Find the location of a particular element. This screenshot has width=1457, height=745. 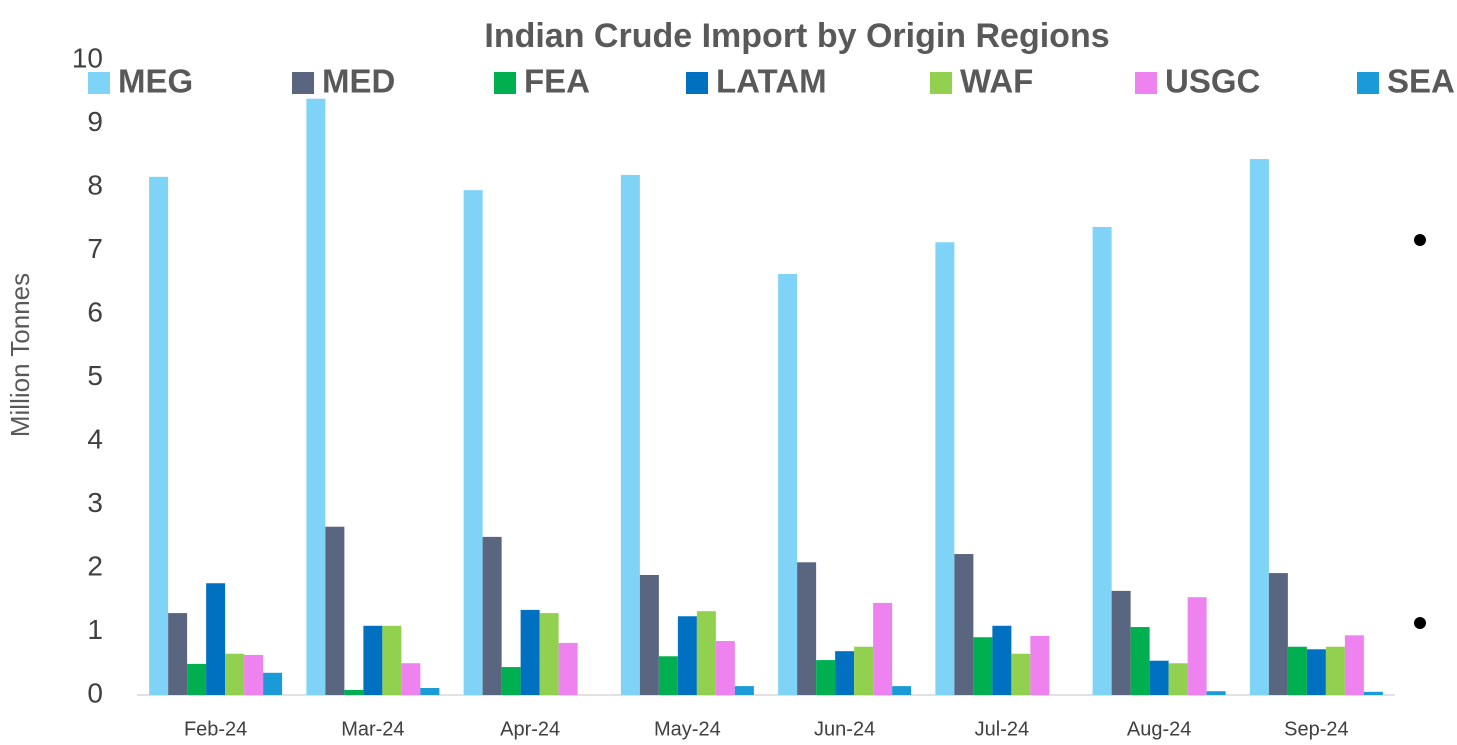

chart-title: Indian Crude Import by Origin Regions is located at coordinates (796, 36).